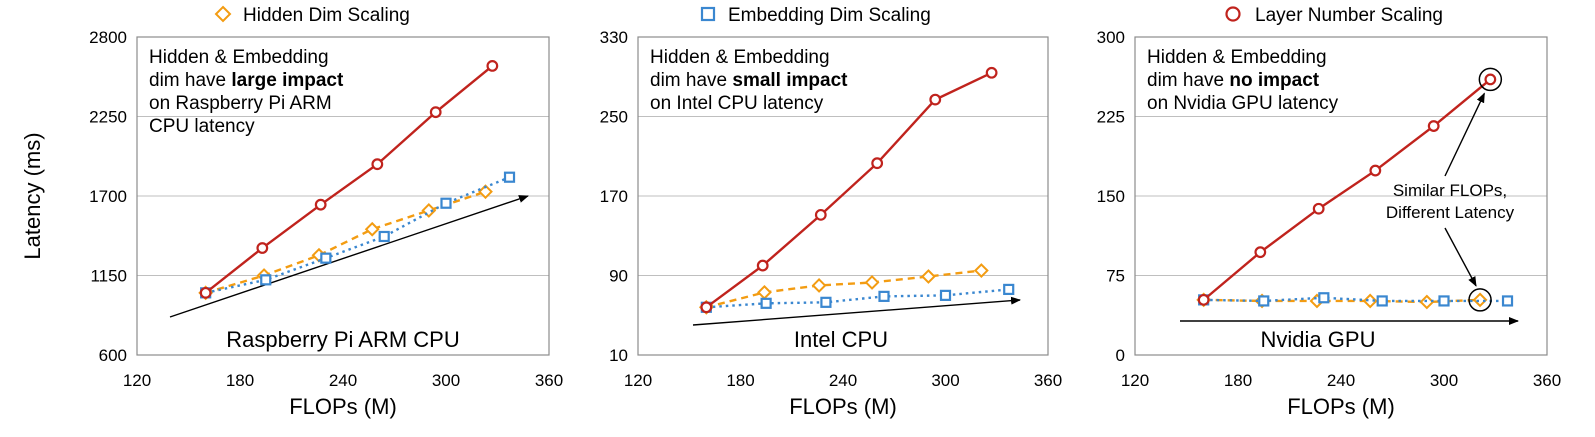 The height and width of the screenshot is (437, 1595). What do you see at coordinates (614, 117) in the screenshot?
I see `y-tick-label: 250` at bounding box center [614, 117].